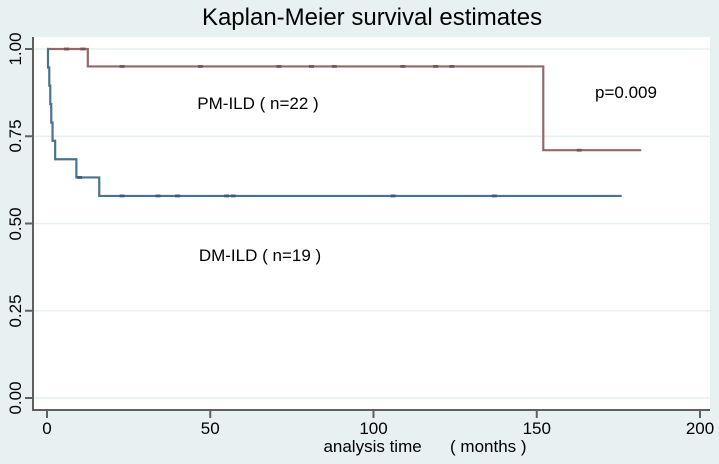  What do you see at coordinates (373, 428) in the screenshot?
I see `x-tick-label-100: 100` at bounding box center [373, 428].